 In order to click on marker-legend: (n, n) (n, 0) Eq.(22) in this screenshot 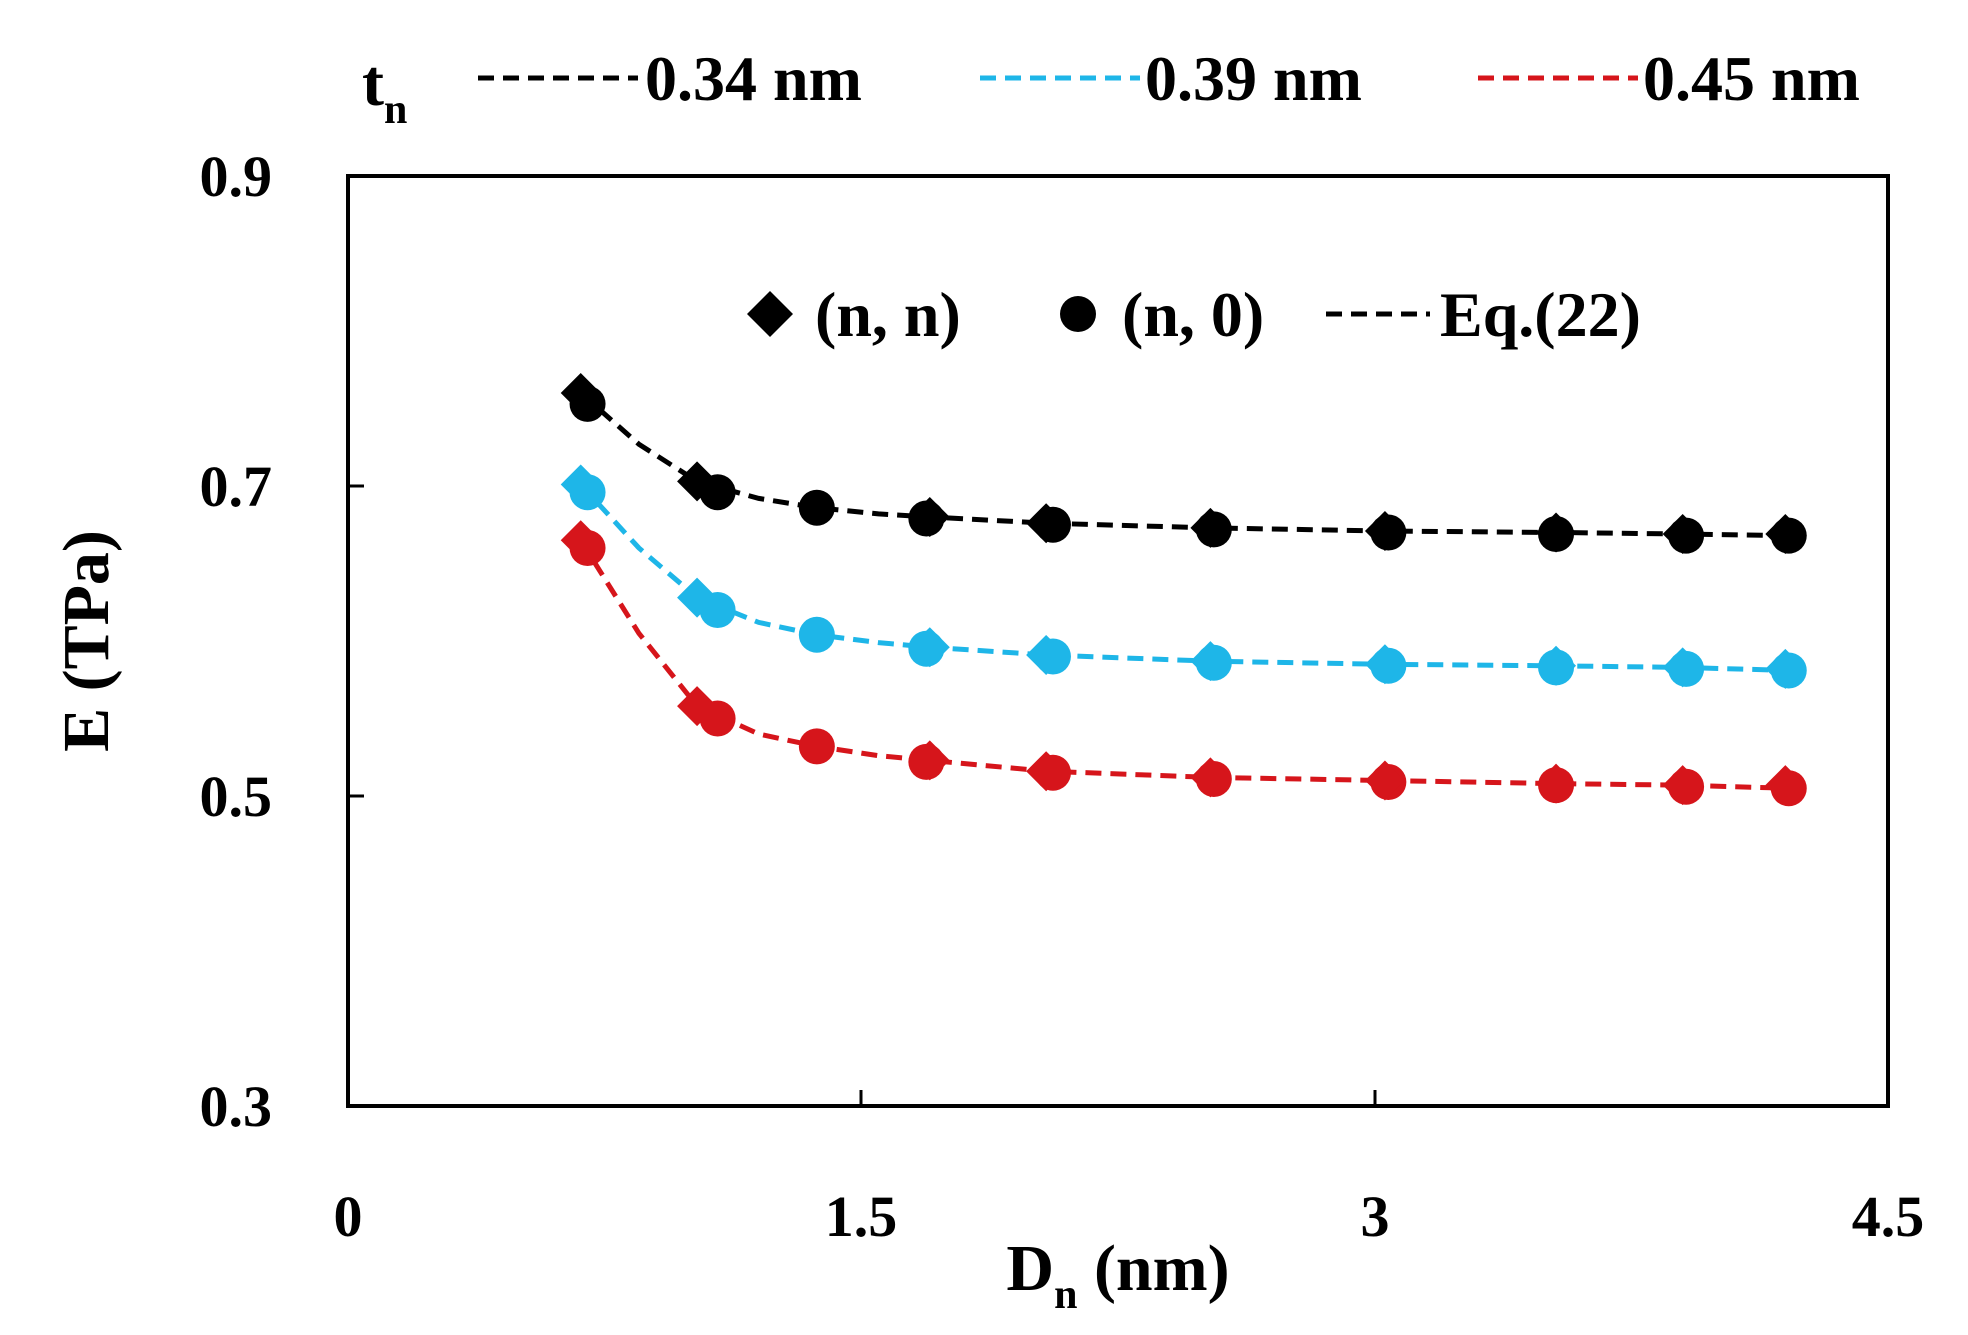, I will do `click(1194, 314)`.